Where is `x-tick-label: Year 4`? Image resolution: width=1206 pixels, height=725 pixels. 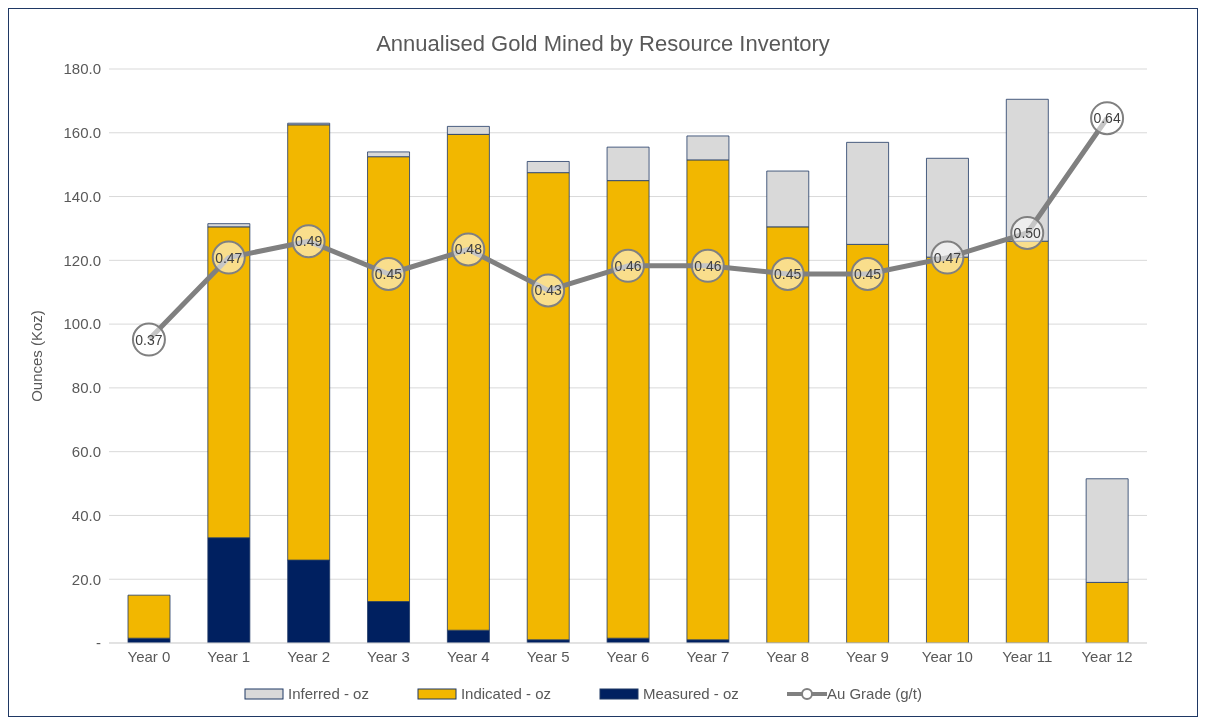 x-tick-label: Year 4 is located at coordinates (468, 656).